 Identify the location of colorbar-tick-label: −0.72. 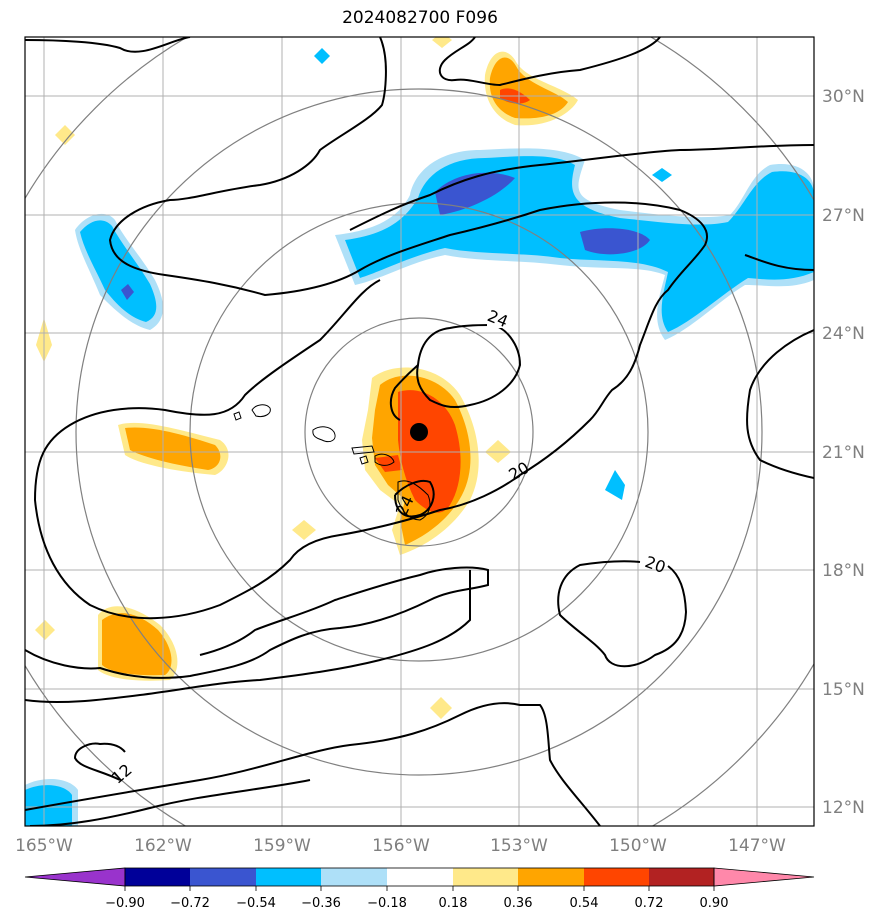
(190, 903).